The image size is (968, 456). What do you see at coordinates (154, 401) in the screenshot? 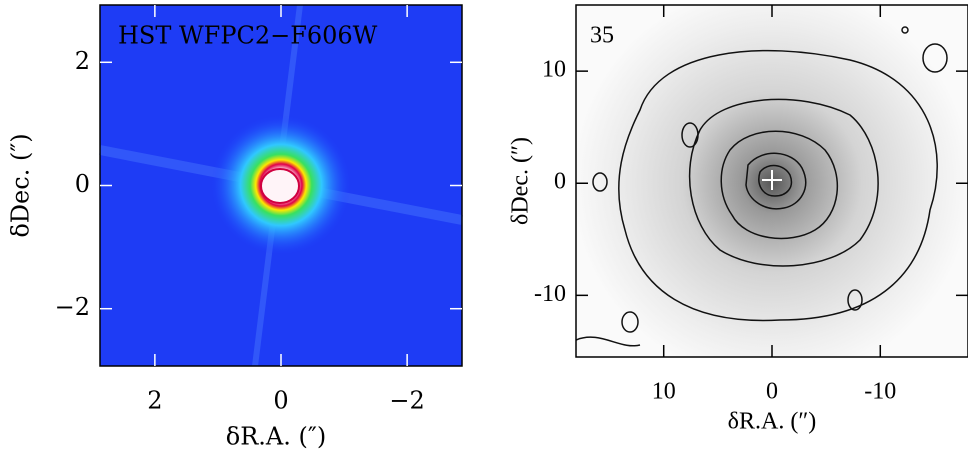
I see `x-tick-label: 2` at bounding box center [154, 401].